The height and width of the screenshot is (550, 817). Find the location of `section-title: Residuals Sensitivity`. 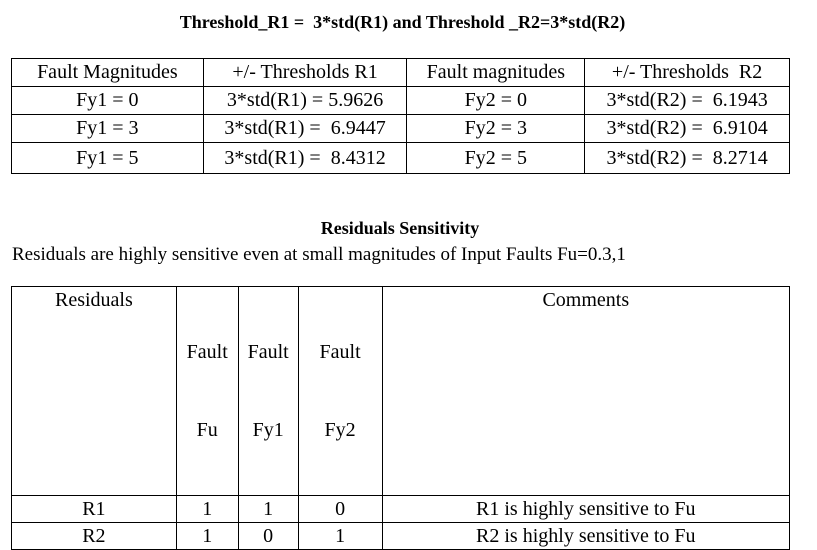

section-title: Residuals Sensitivity is located at coordinates (400, 228).